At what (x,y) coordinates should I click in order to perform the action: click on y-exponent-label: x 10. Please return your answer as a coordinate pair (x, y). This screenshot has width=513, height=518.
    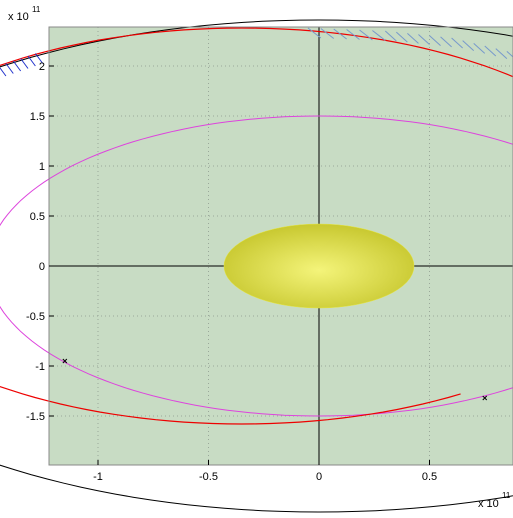
    Looking at the image, I should click on (18, 17).